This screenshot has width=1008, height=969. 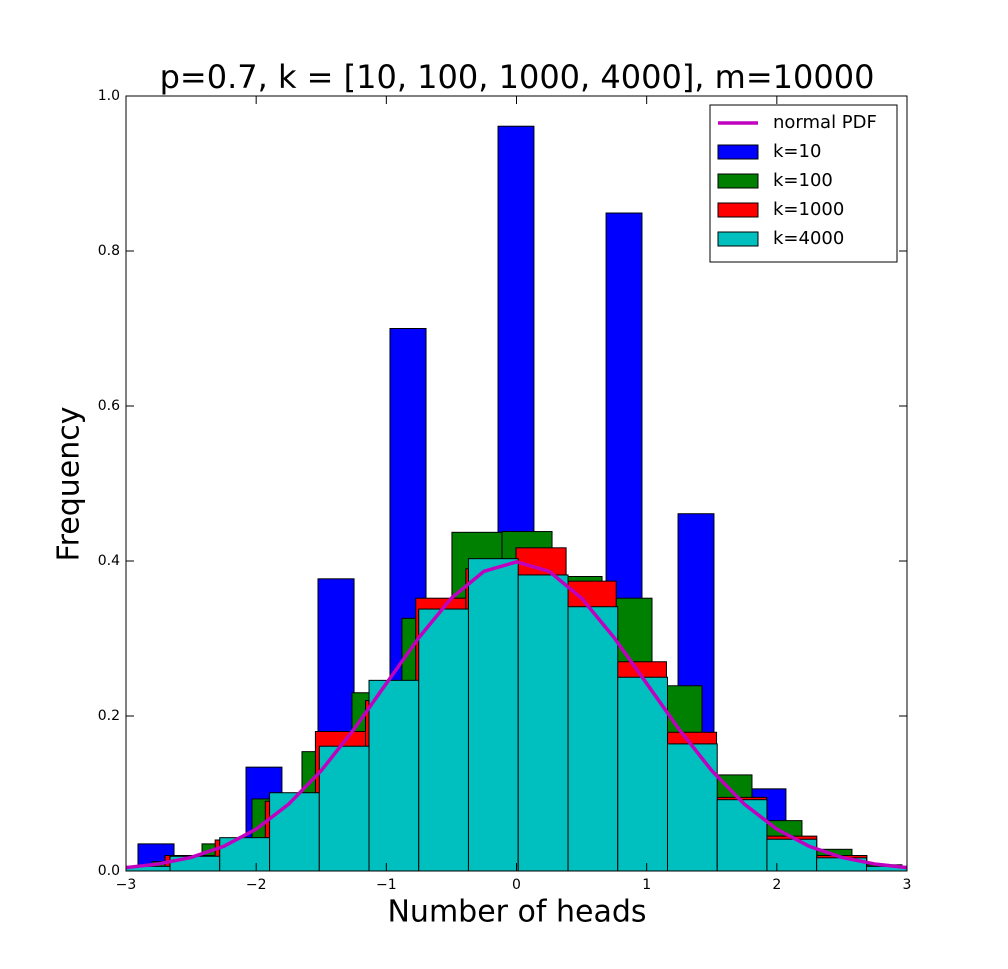 What do you see at coordinates (808, 238) in the screenshot?
I see `legend-label: k=4000` at bounding box center [808, 238].